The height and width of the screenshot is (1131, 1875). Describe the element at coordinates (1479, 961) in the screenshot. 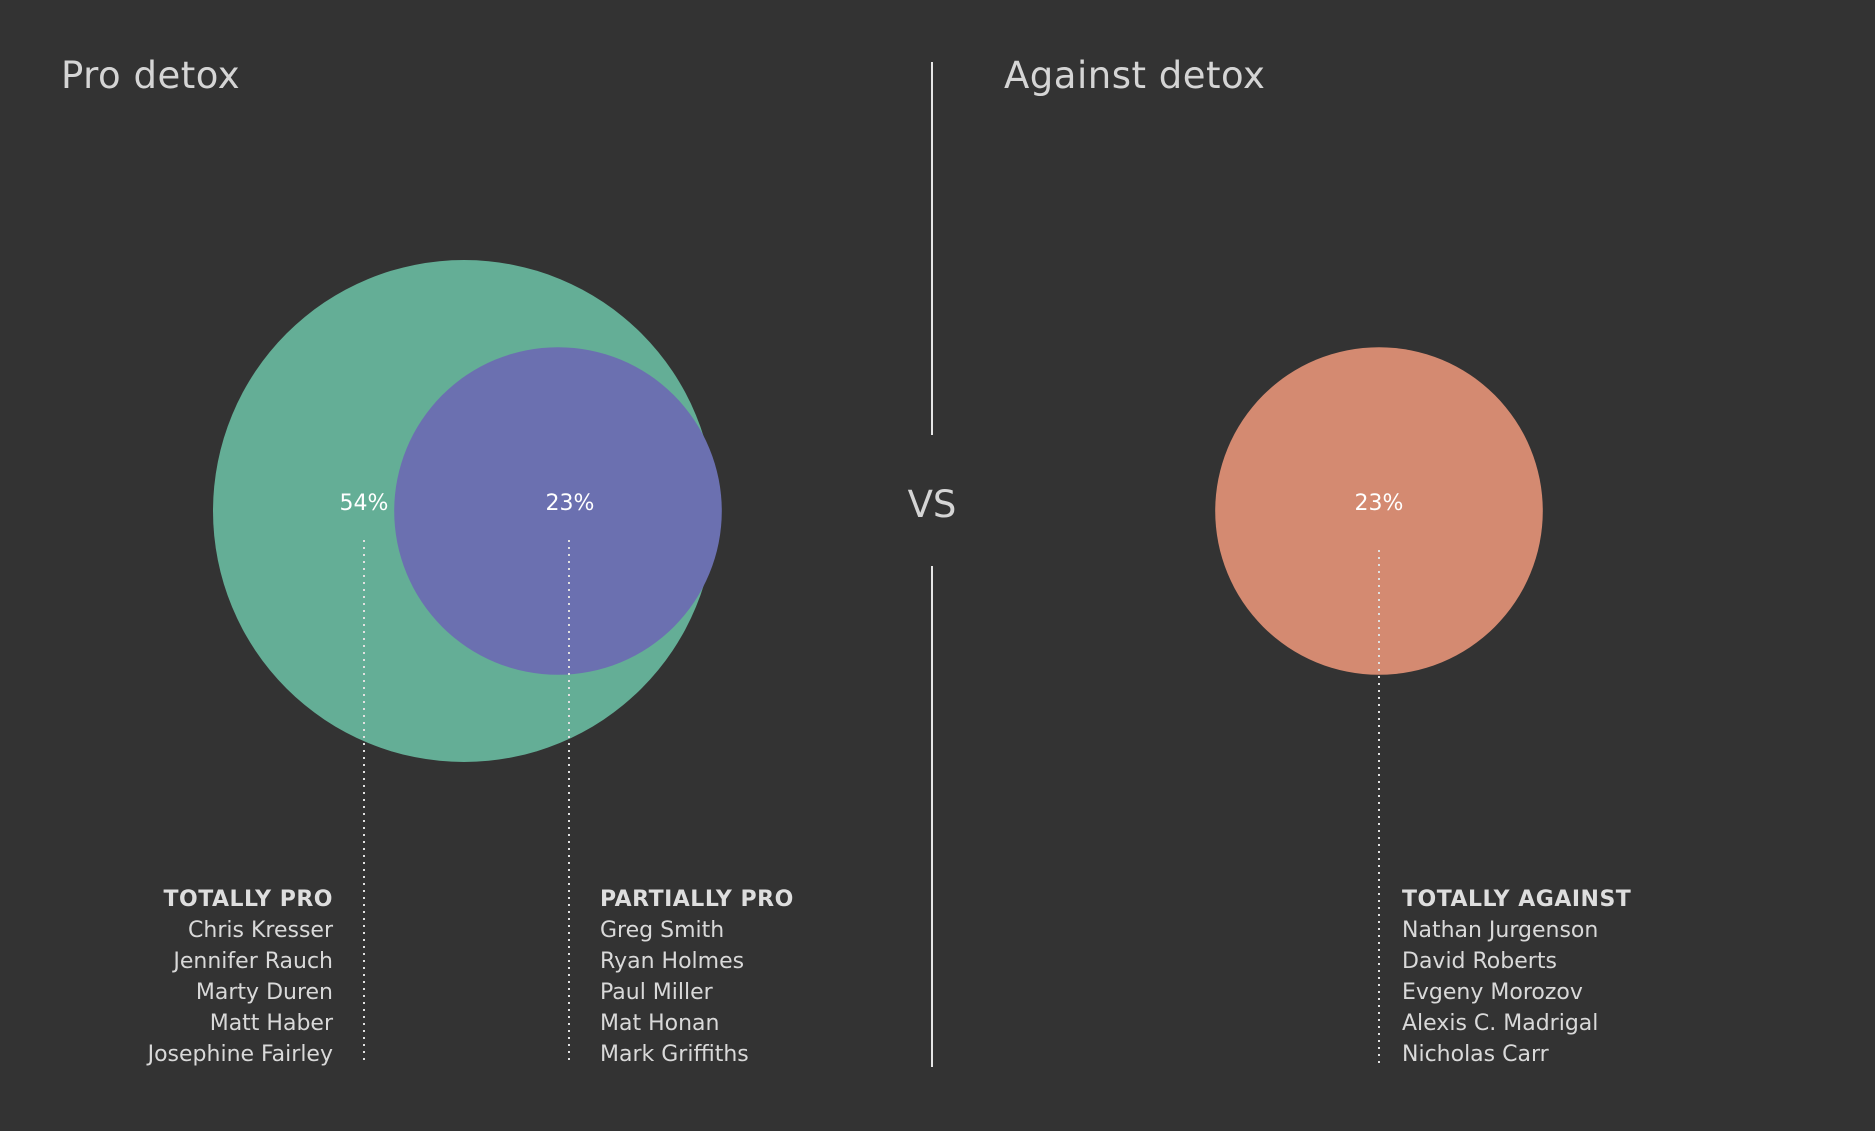

I see `person-name: David Roberts` at that location.